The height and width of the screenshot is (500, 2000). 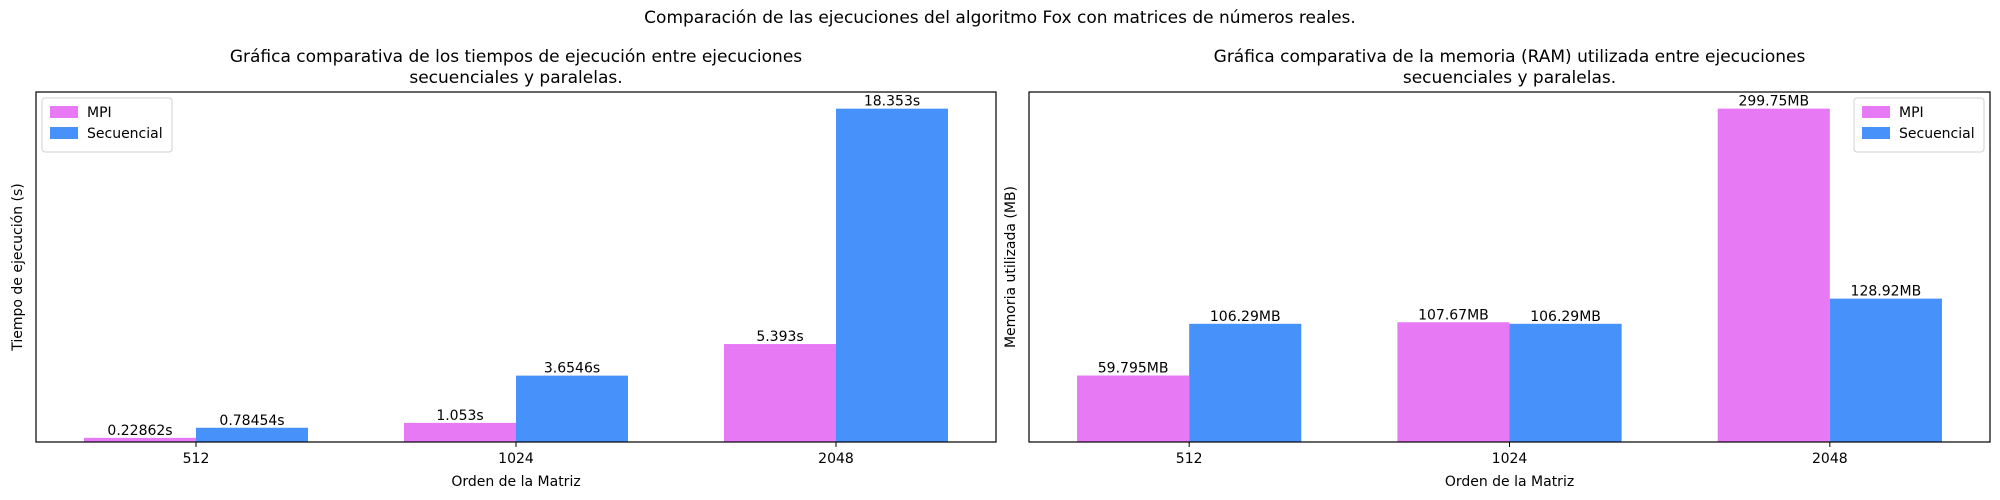 I want to click on bar-value-label: 18.353s, so click(x=892, y=102).